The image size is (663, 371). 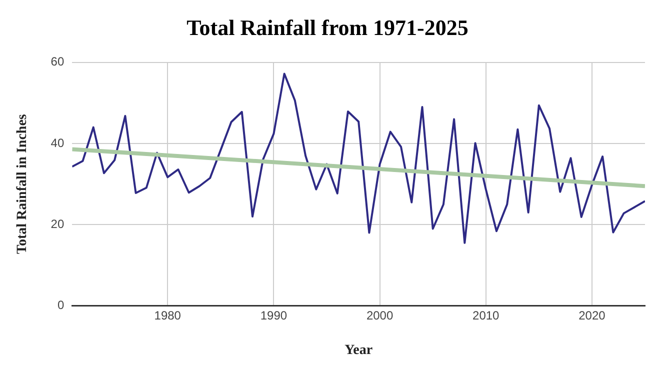 What do you see at coordinates (57, 223) in the screenshot?
I see `y-tick-label: 20` at bounding box center [57, 223].